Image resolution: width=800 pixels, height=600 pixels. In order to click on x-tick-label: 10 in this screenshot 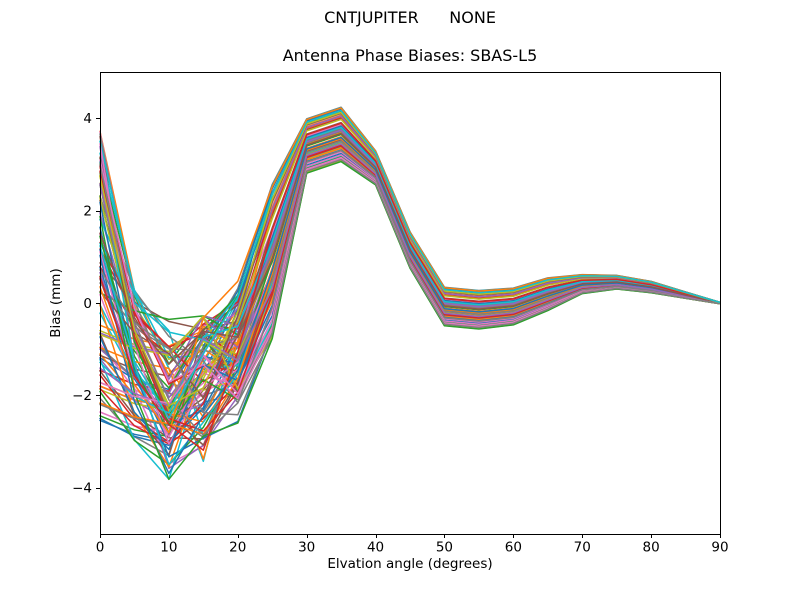, I will do `click(168, 548)`.